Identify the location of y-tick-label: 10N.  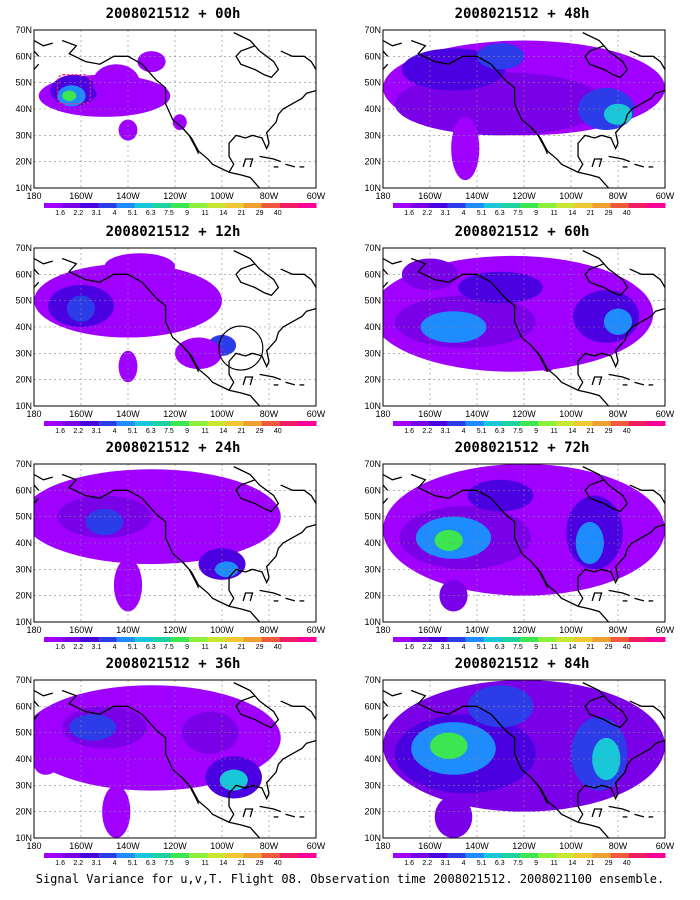
(372, 622).